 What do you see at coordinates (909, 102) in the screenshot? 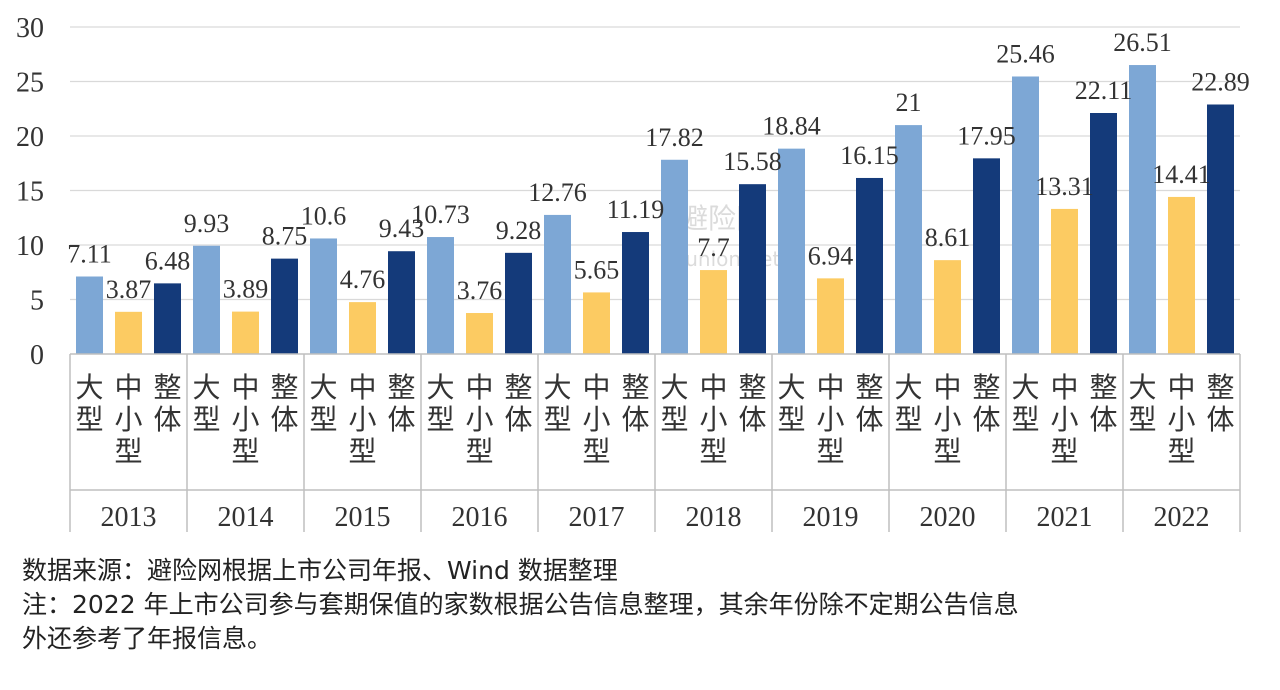
I see `data-label: 21` at bounding box center [909, 102].